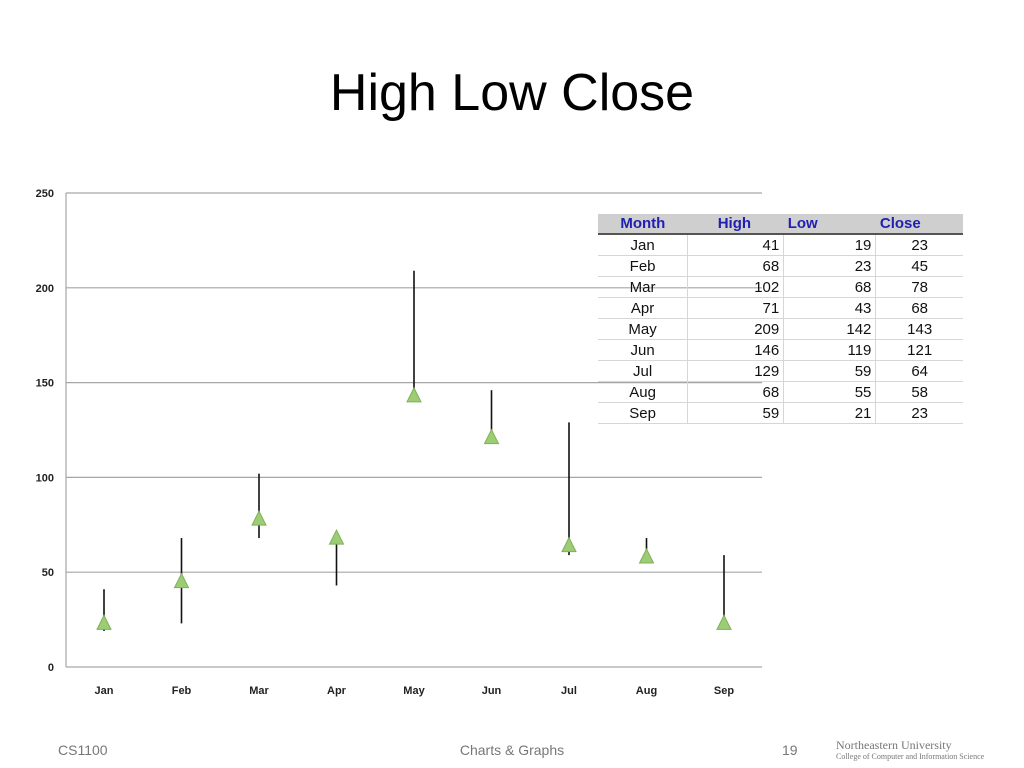 The image size is (1024, 768). What do you see at coordinates (830, 308) in the screenshot?
I see `cell-low: 43` at bounding box center [830, 308].